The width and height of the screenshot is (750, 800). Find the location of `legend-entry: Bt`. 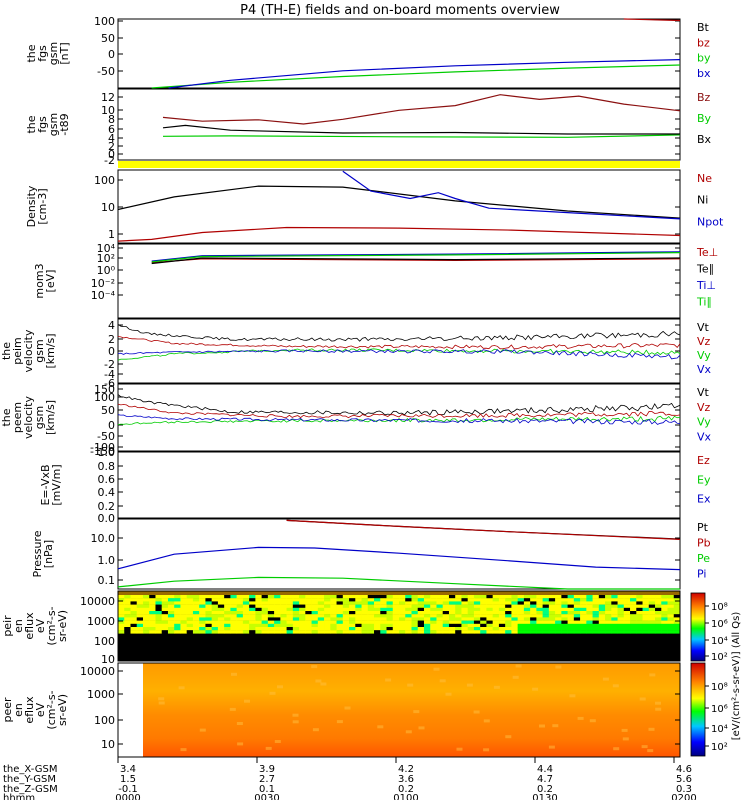

legend-entry: Bt is located at coordinates (703, 27).